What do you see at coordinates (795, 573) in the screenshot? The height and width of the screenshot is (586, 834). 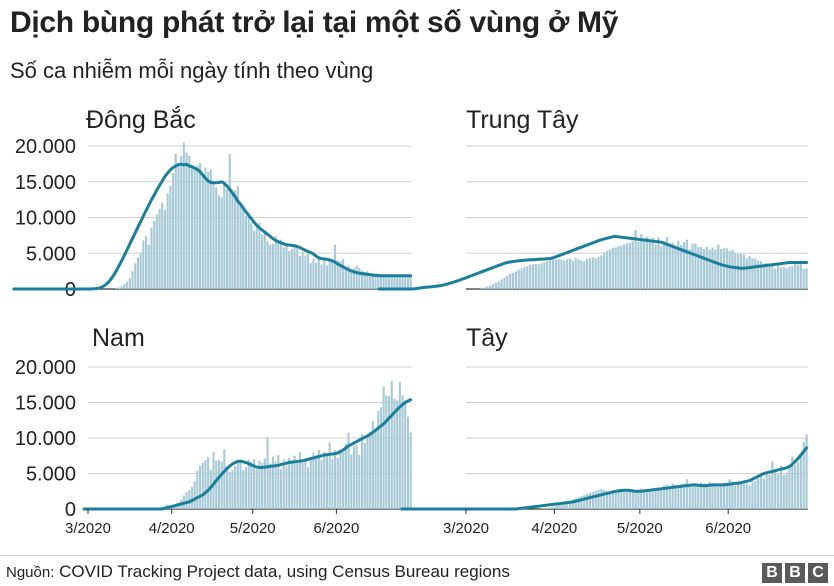 I see `bbc-logo-block-2: B` at bounding box center [795, 573].